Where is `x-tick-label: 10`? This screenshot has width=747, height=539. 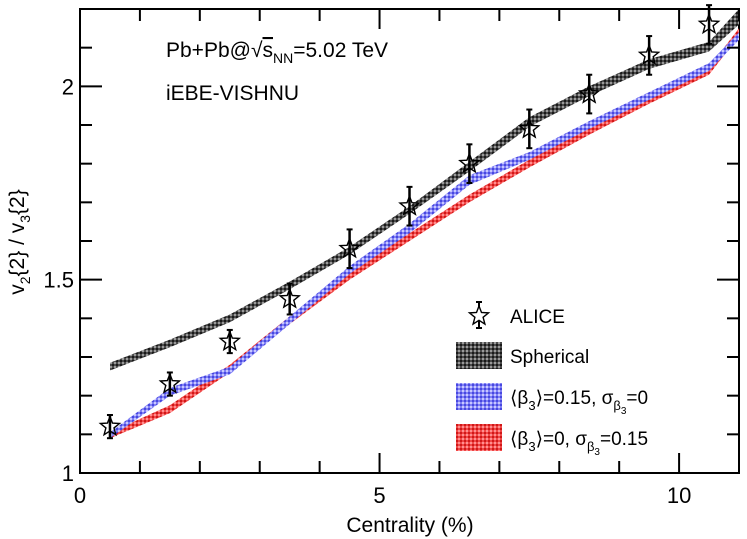
x-tick-label: 10 is located at coordinates (679, 495).